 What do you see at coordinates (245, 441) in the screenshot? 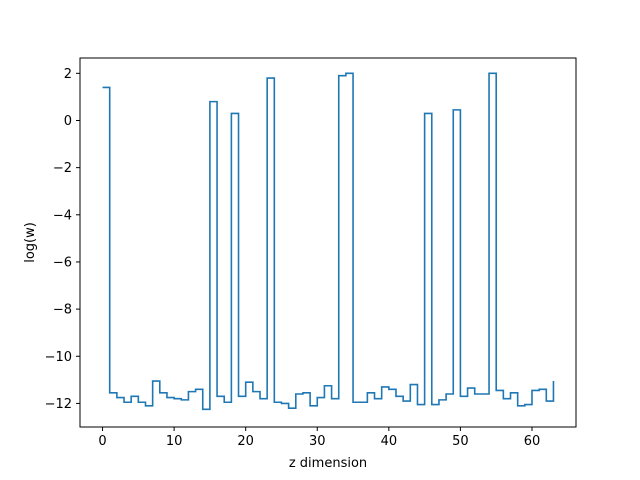
I see `x-tick-label: 20` at bounding box center [245, 441].